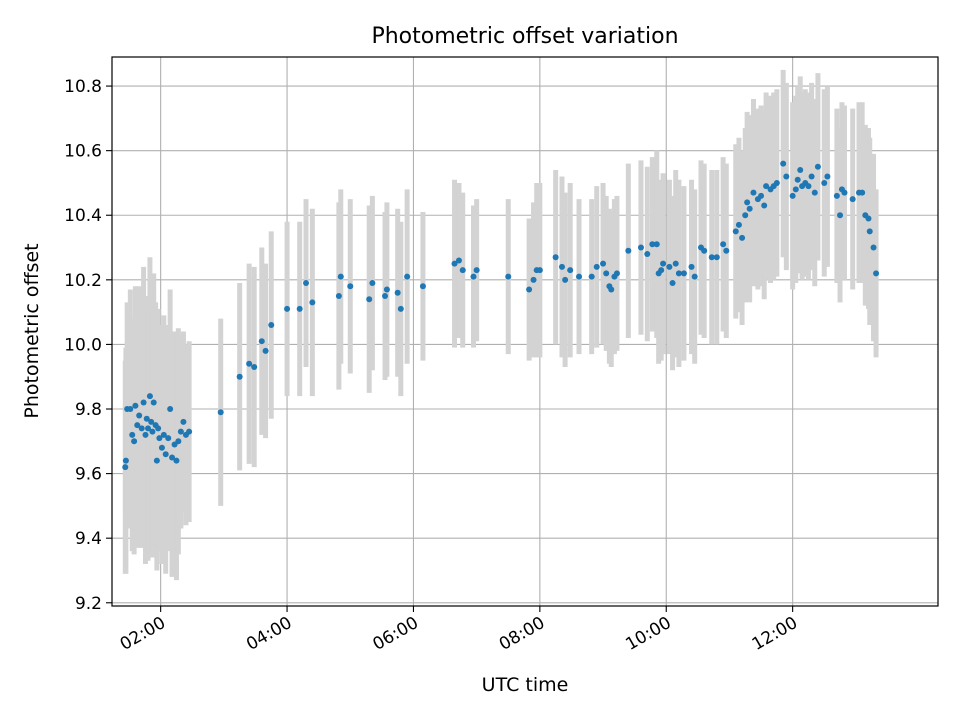 This screenshot has width=960, height=720. Describe the element at coordinates (83, 152) in the screenshot. I see `y-tick-label: 10.6` at that location.